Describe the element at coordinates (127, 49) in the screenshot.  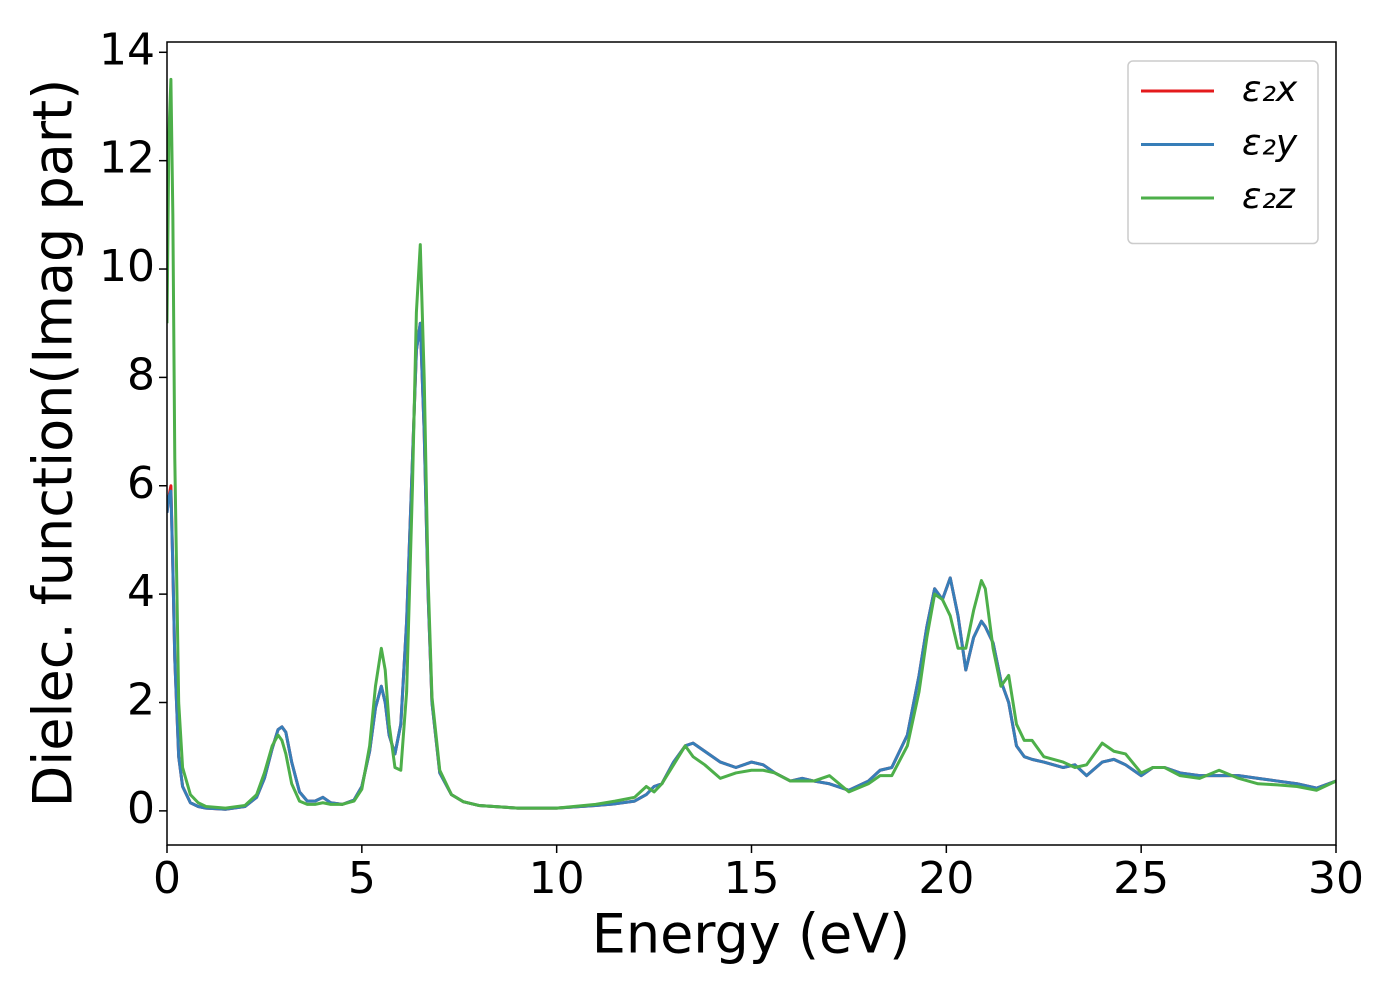
I see `y-tick-label: 14` at that location.